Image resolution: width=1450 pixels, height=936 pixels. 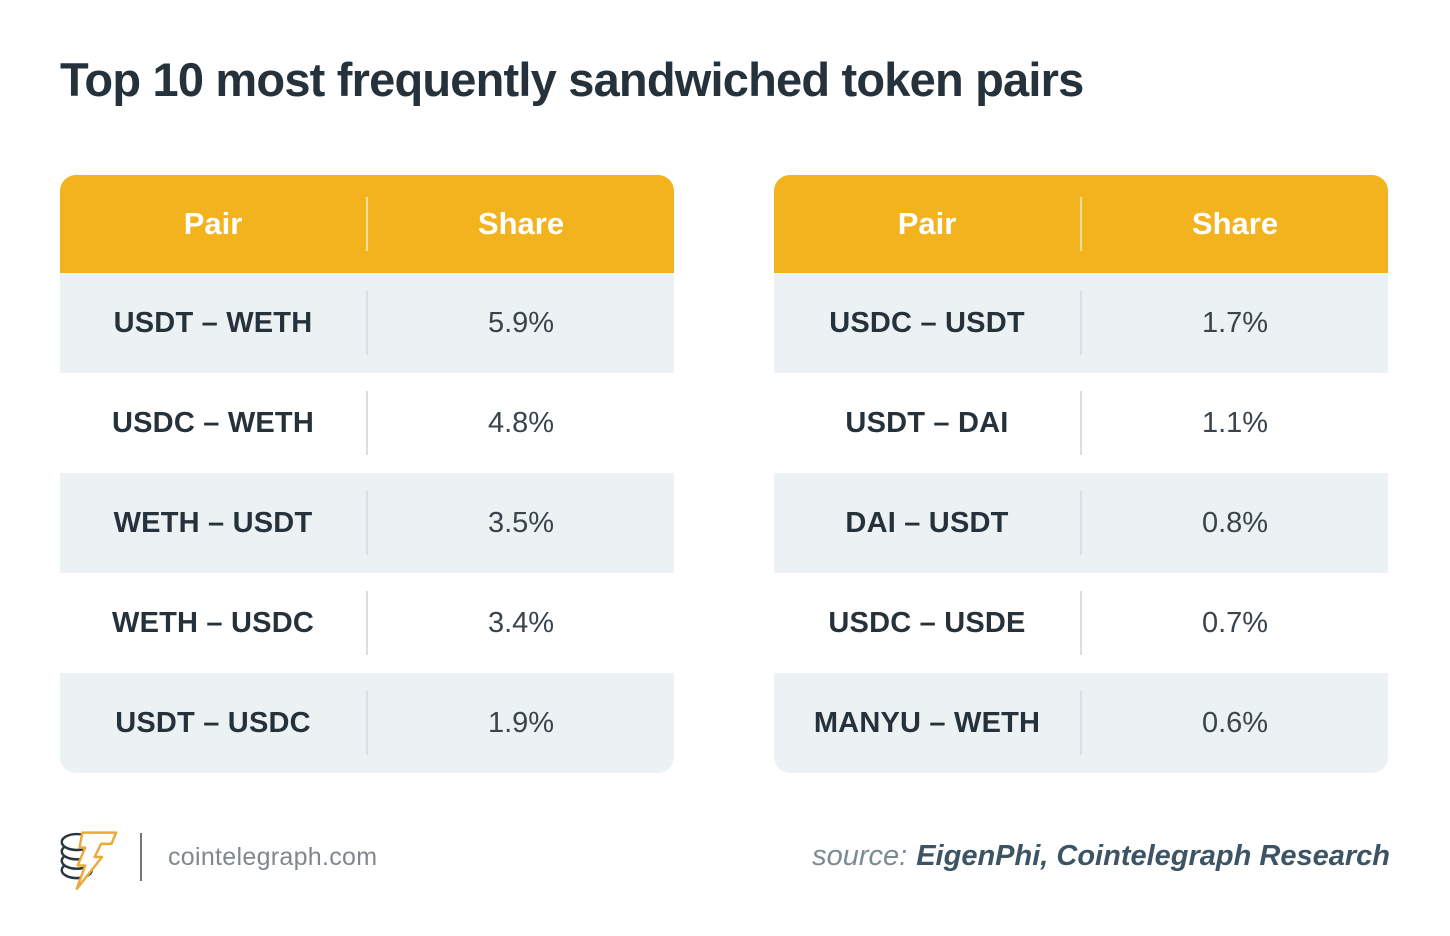 What do you see at coordinates (521, 422) in the screenshot?
I see `share-cell: 4.8%` at bounding box center [521, 422].